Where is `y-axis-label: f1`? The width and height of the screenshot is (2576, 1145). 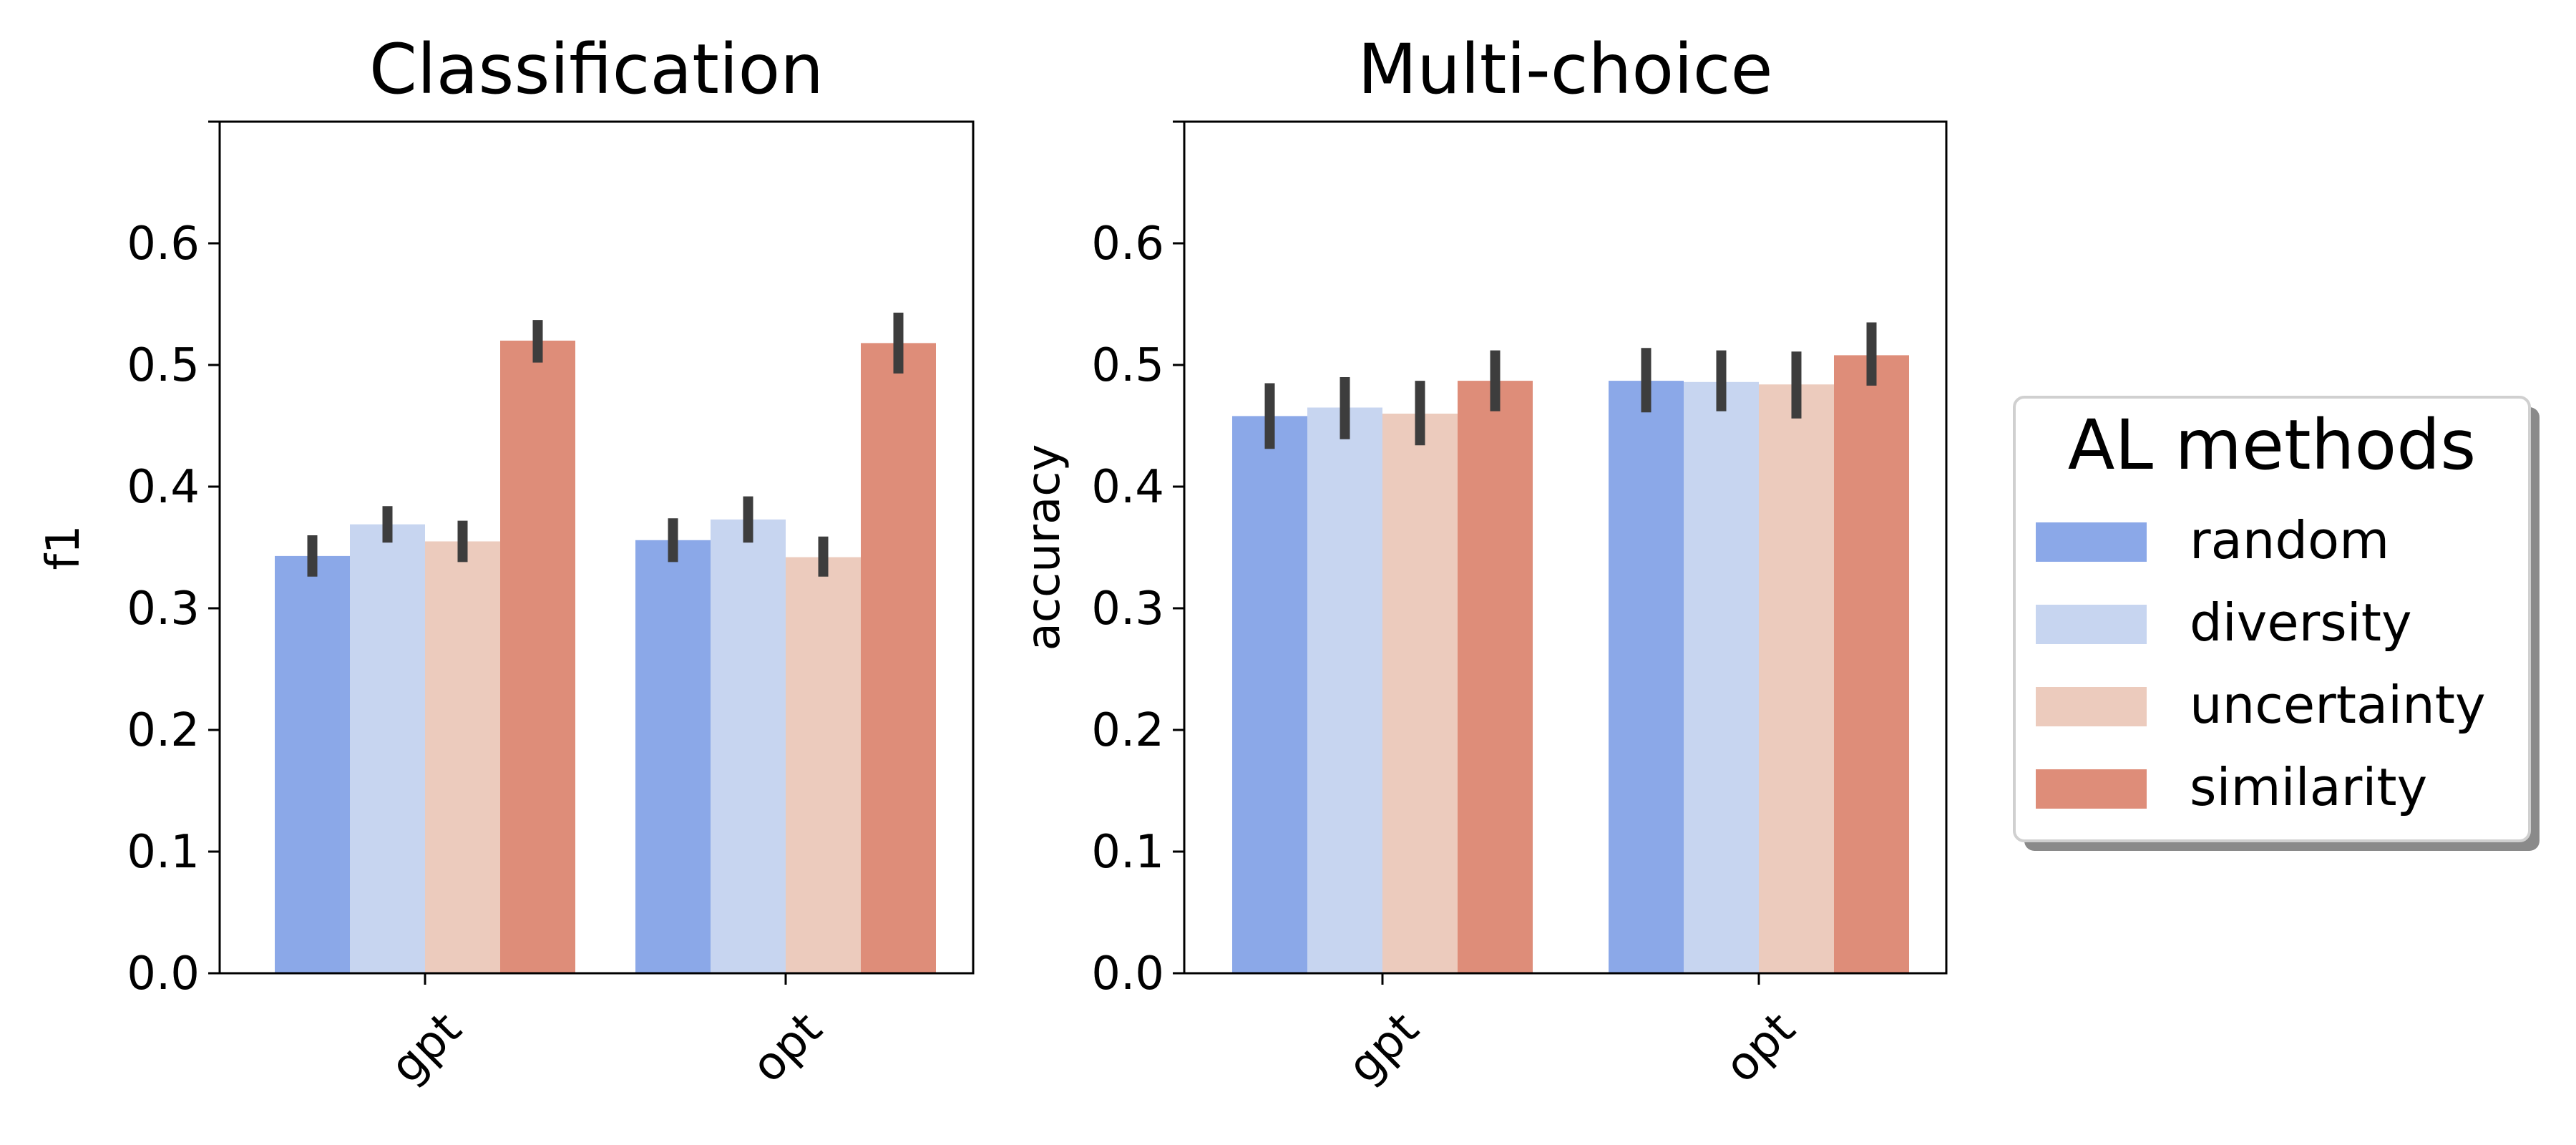 y-axis-label: f1 is located at coordinates (63, 547).